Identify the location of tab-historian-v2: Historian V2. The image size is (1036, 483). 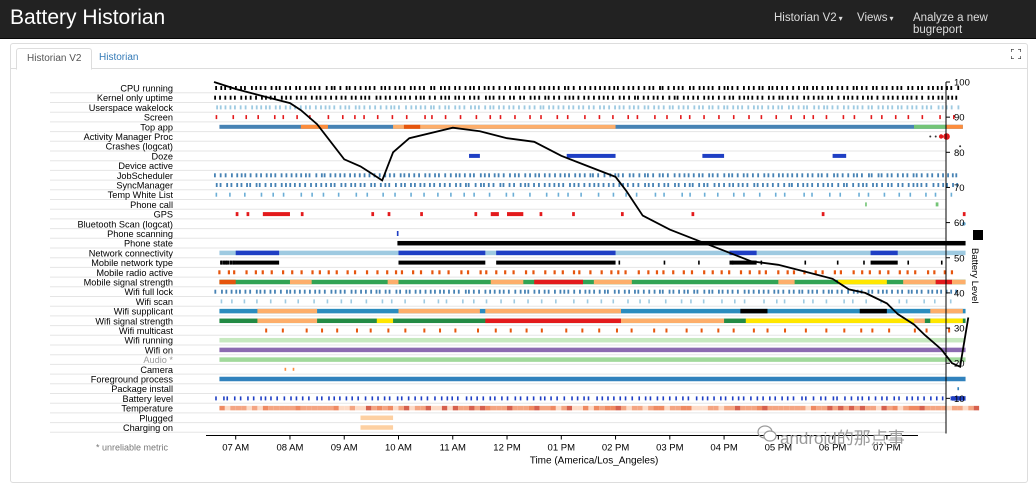
(54, 59).